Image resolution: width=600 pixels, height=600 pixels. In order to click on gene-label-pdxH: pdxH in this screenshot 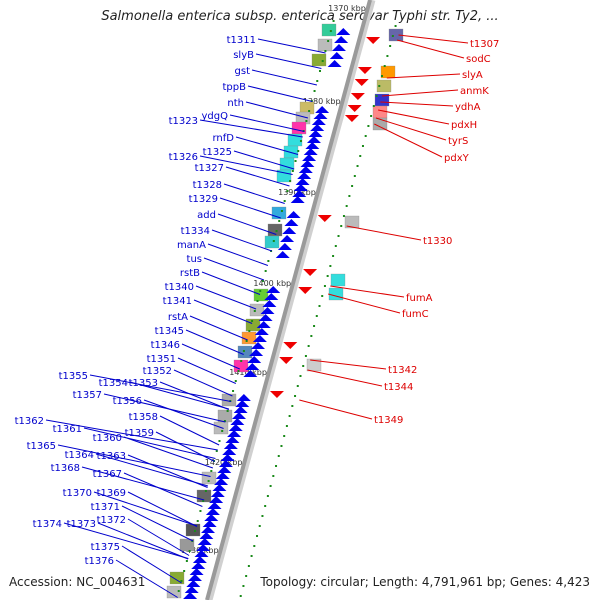, I will do `click(464, 125)`.